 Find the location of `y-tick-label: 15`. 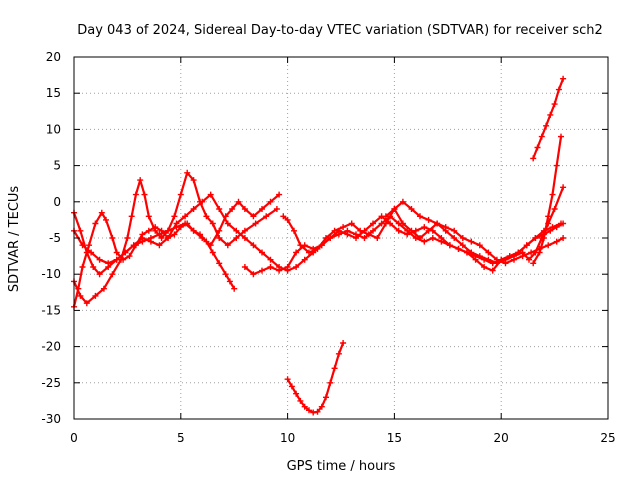

y-tick-label: 15 is located at coordinates (53, 93).